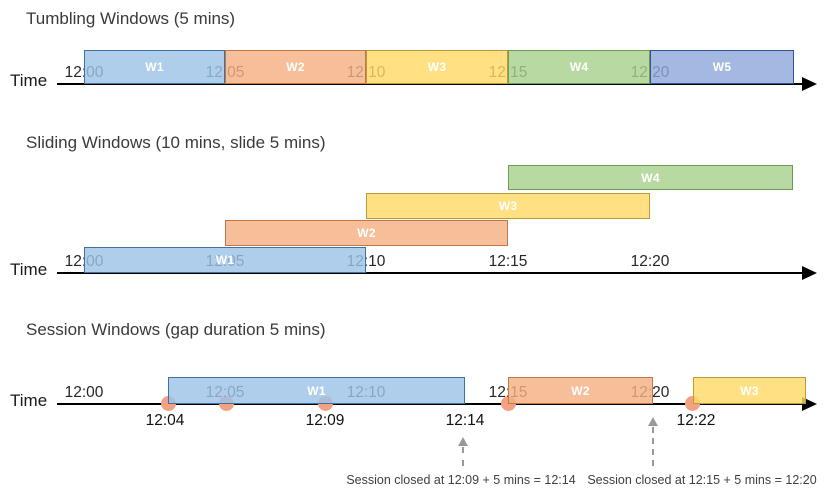  What do you see at coordinates (465, 420) in the screenshot?
I see `event-time-label: 12:14` at bounding box center [465, 420].